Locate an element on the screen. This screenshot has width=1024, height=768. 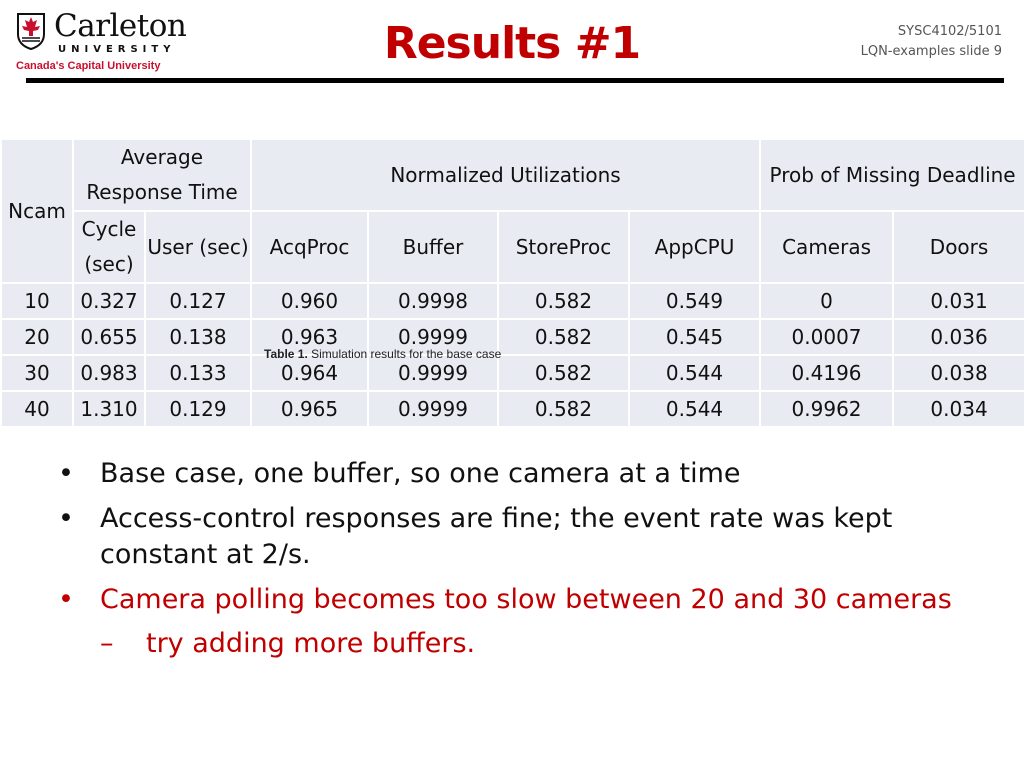
table-cell: 30 is located at coordinates (37, 373).